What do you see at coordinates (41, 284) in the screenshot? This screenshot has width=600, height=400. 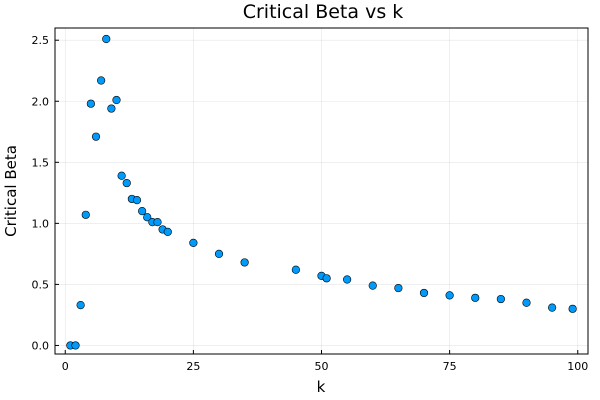 I see `y-tick-label: 0.5` at bounding box center [41, 284].